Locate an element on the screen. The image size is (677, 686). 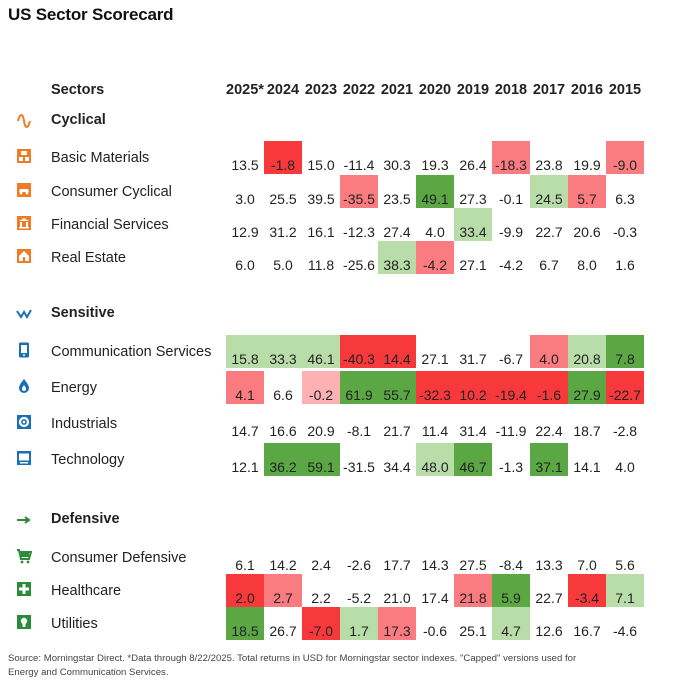
value-text: 13.3 is located at coordinates (549, 565).